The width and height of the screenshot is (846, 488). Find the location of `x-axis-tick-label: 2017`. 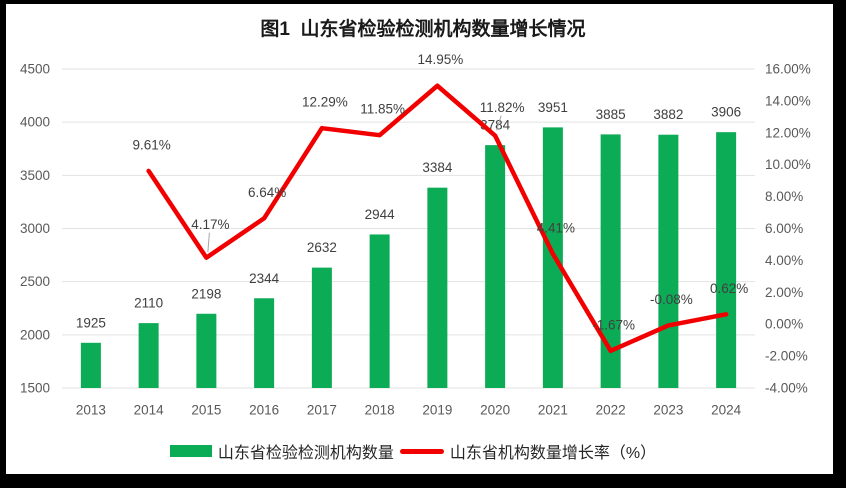

x-axis-tick-label: 2017 is located at coordinates (322, 410).